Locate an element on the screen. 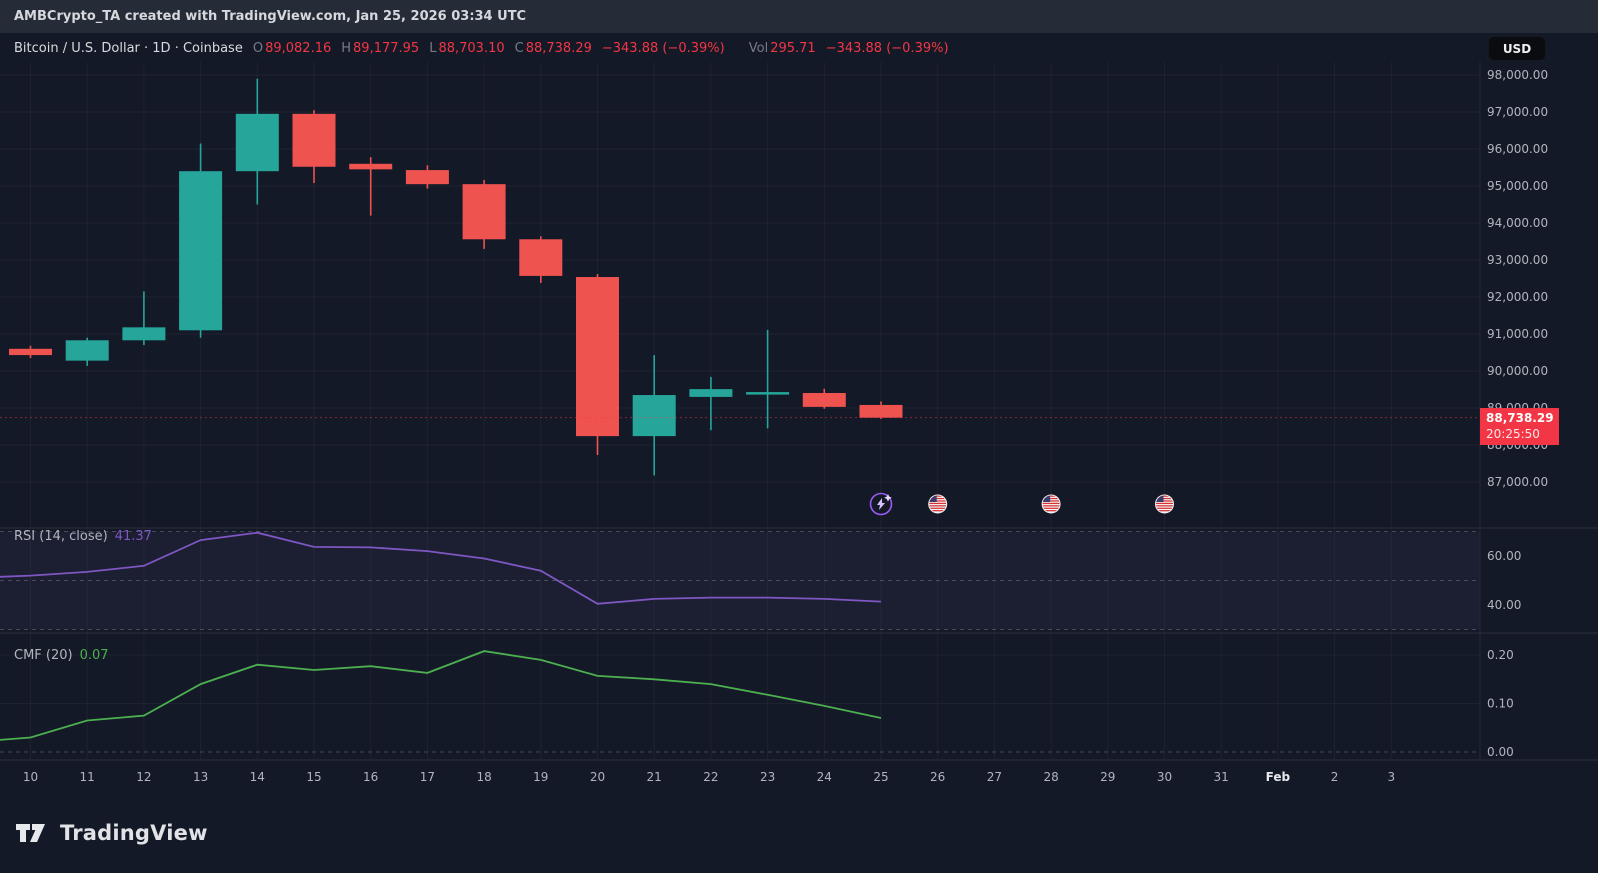 The height and width of the screenshot is (873, 1598). svg-text: 40.00 is located at coordinates (1504, 605).